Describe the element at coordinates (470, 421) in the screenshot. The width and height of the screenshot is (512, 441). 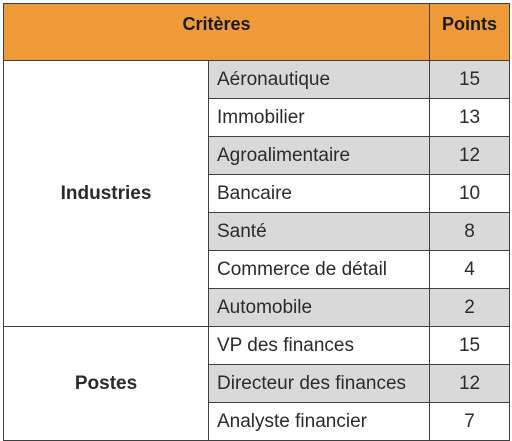
I see `points-cell: 7` at that location.